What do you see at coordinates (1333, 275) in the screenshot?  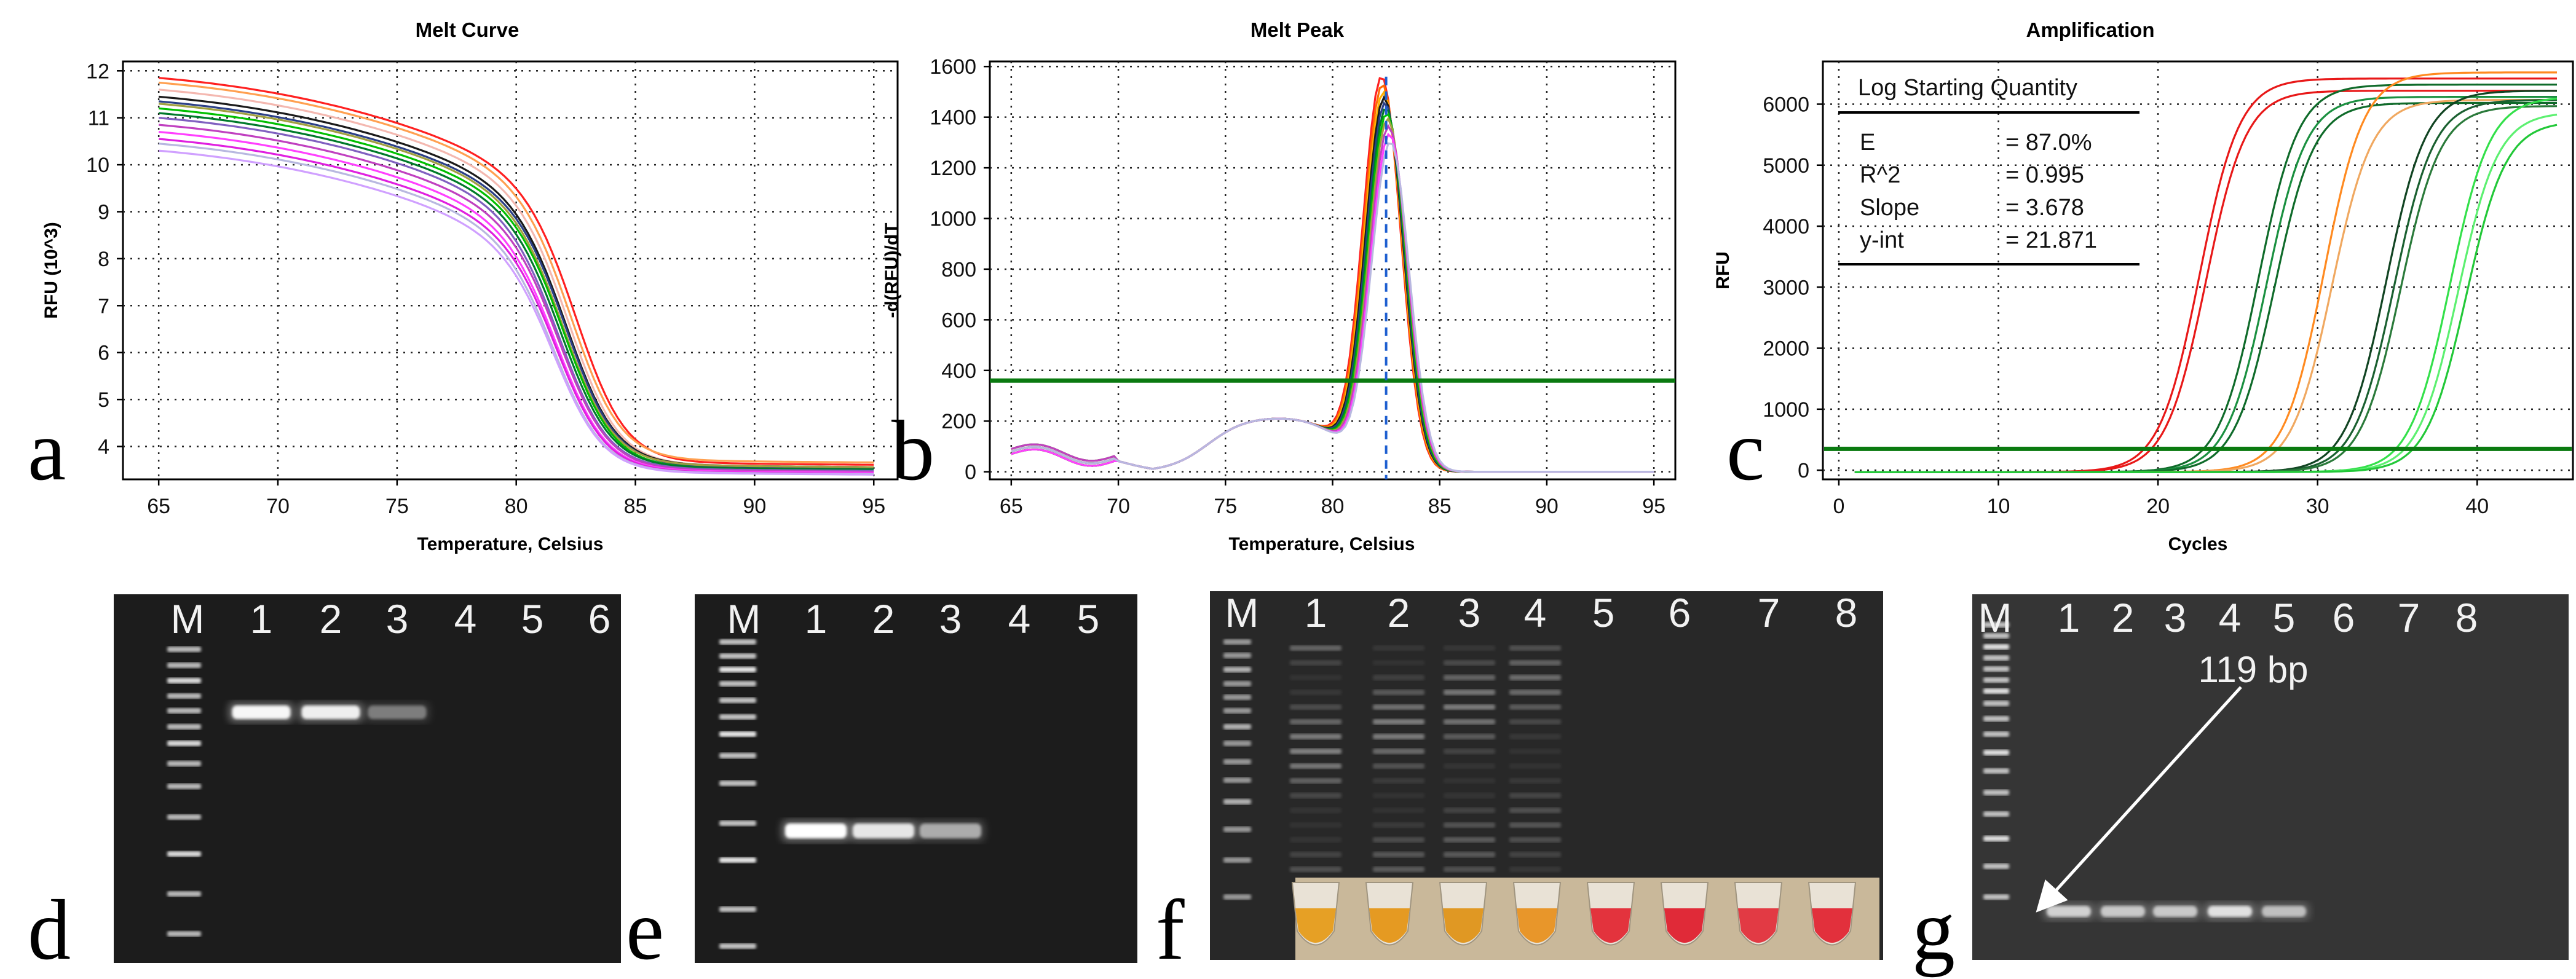 I see `melt-peak-series-group` at bounding box center [1333, 275].